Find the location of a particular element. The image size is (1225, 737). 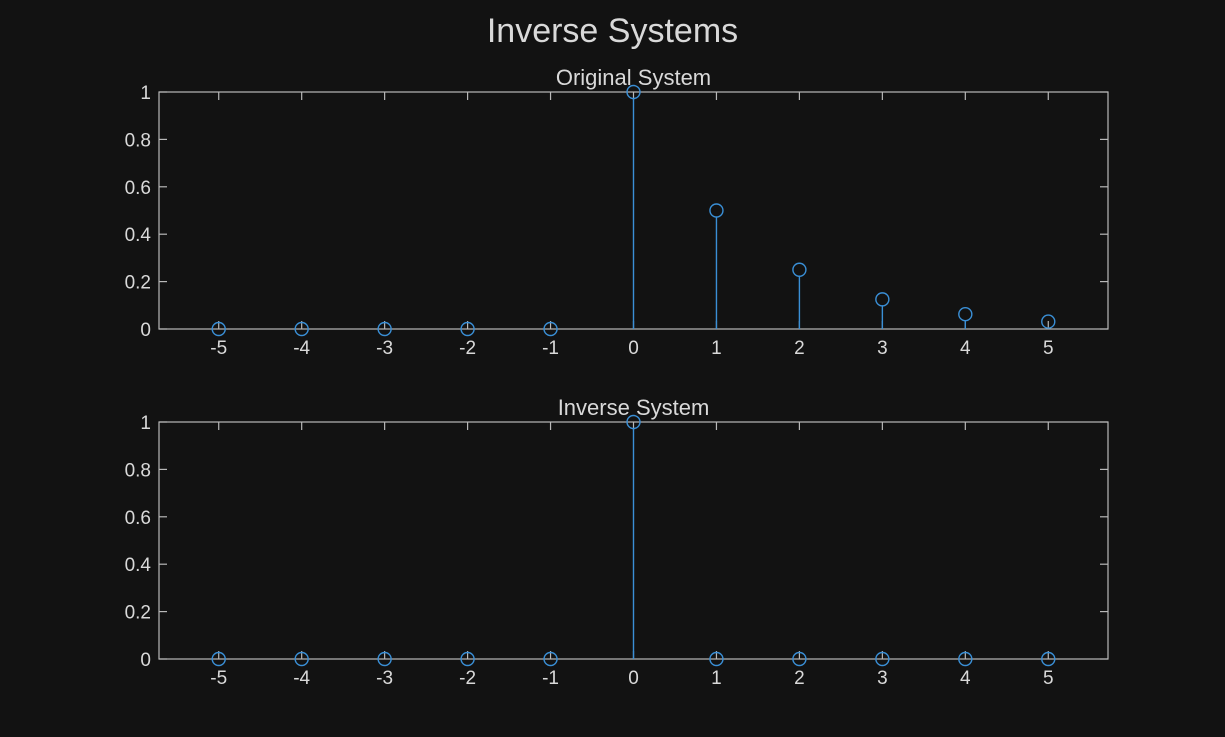

inverse-system-y-tick-label: 0.2 is located at coordinates (138, 613).